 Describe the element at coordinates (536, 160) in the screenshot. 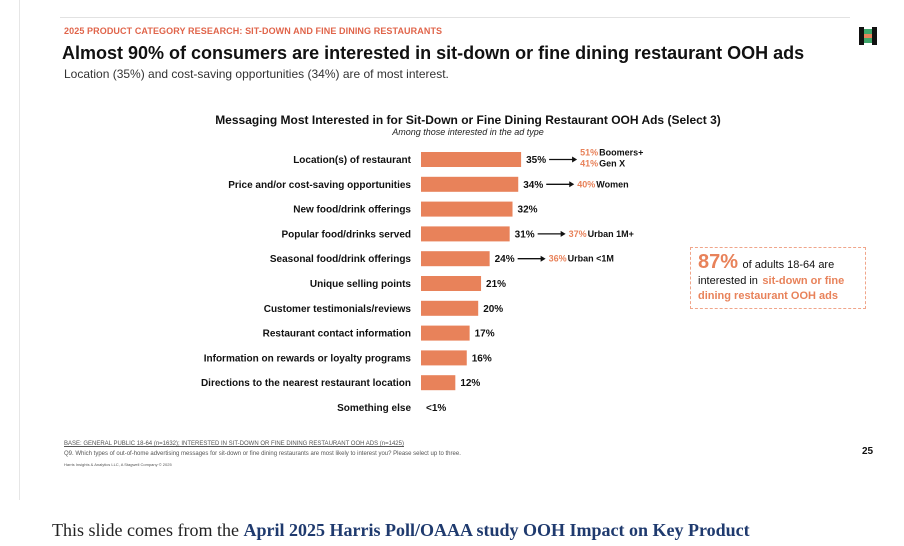

I see `value-label: 35%` at that location.